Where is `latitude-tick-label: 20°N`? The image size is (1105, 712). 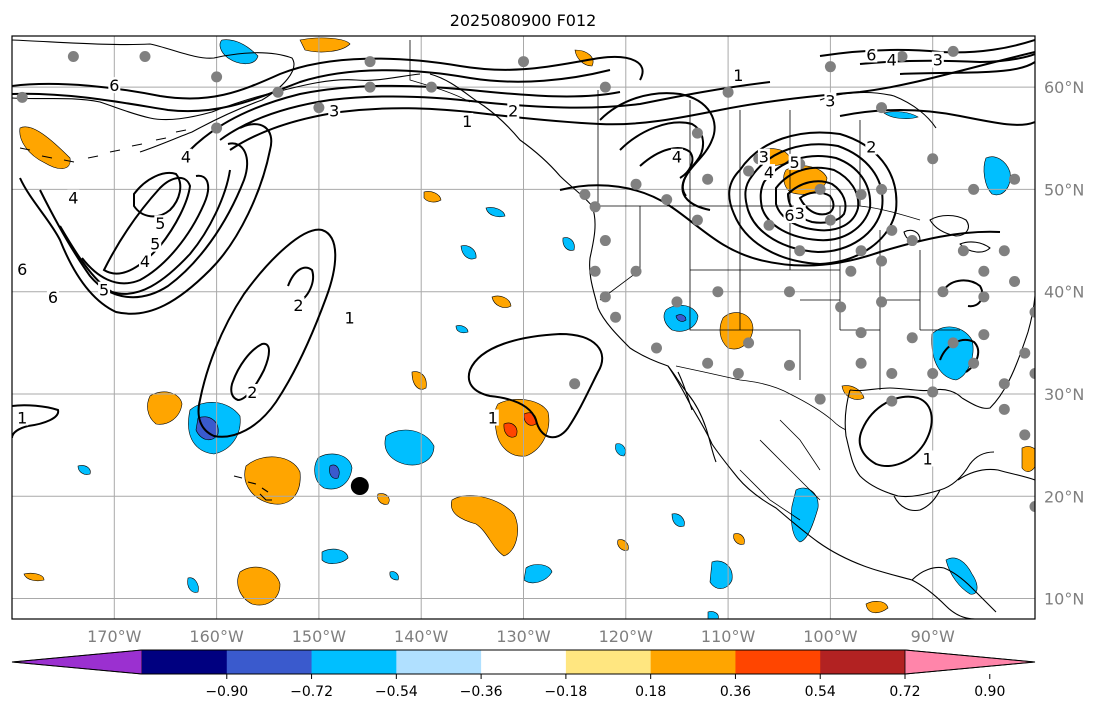
latitude-tick-label: 20°N is located at coordinates (1064, 496).